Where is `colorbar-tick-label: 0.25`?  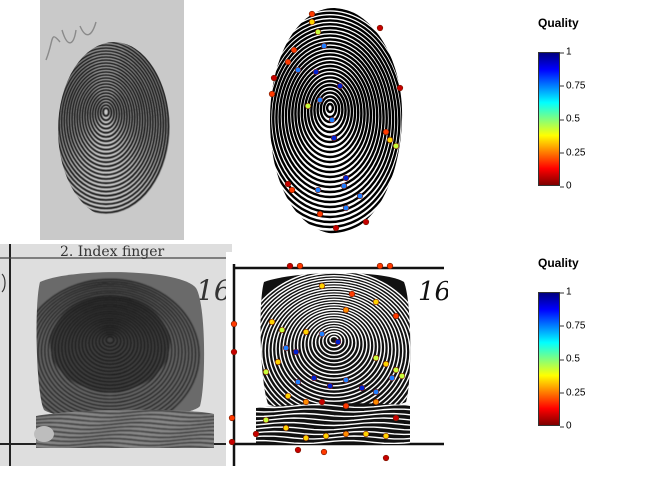 colorbar-tick-label: 0.25 is located at coordinates (572, 152).